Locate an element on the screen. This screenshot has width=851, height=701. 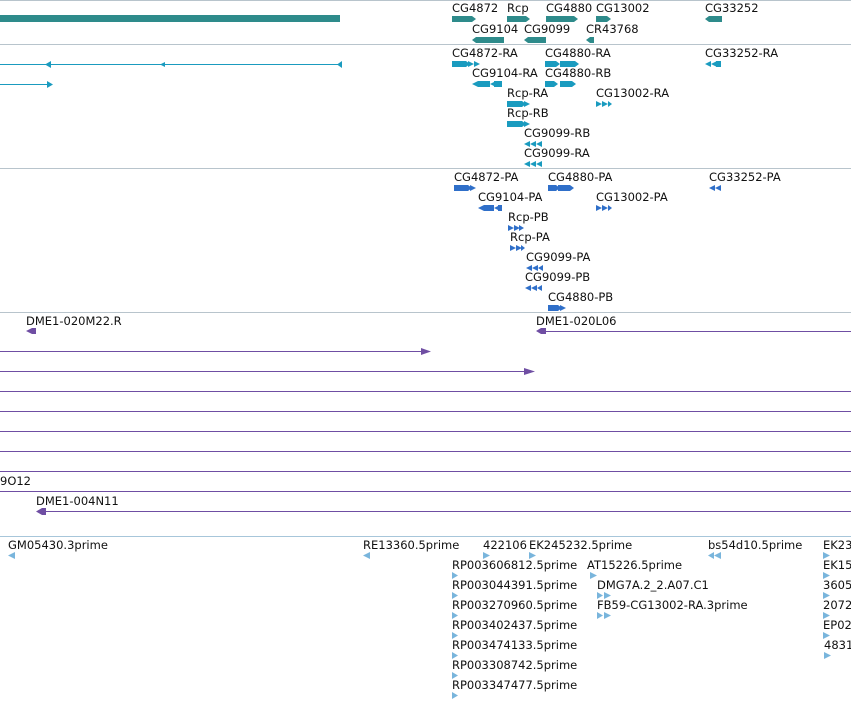
clone-label-9o12: 9O12 is located at coordinates (16, 481).